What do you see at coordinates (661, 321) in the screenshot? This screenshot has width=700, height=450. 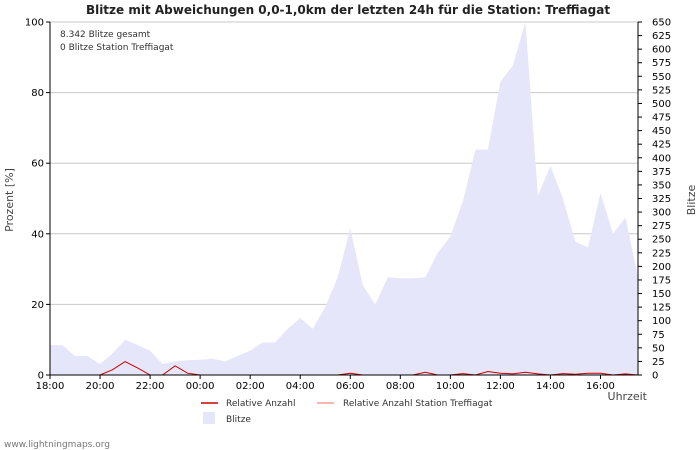 I see `y-tick-label-right-100: 100` at bounding box center [661, 321].